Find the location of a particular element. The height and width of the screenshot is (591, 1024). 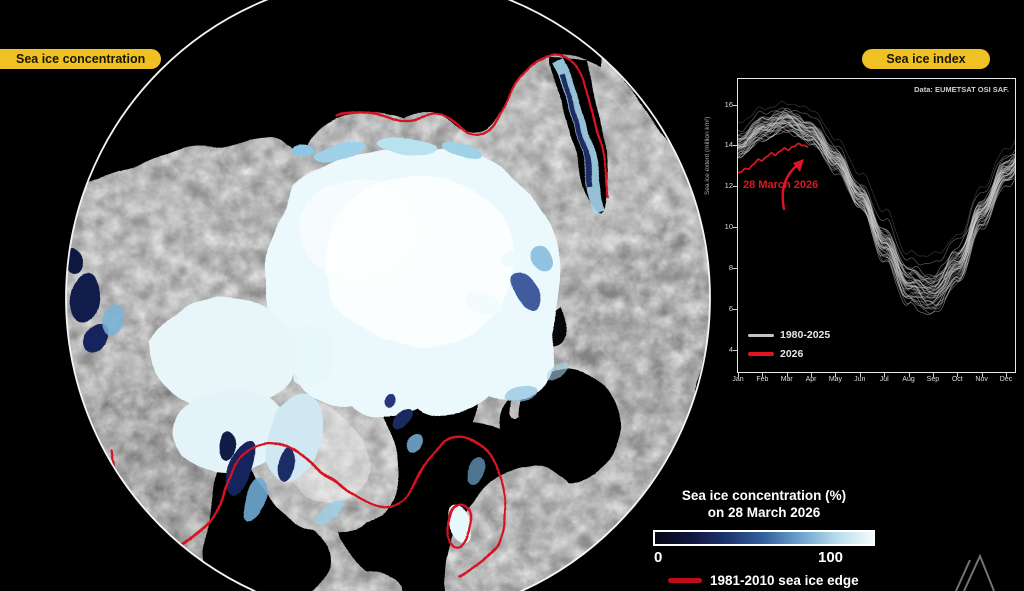

x-tick-label: Feb is located at coordinates (762, 379).